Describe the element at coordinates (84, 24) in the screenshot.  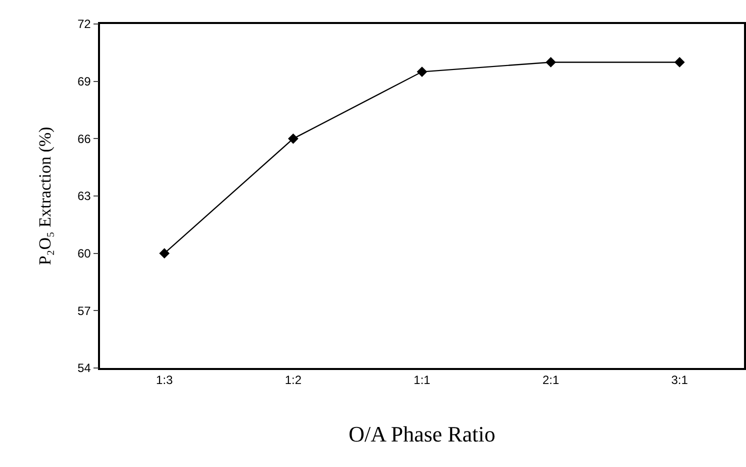
I see `y-tick-label: 72` at that location.